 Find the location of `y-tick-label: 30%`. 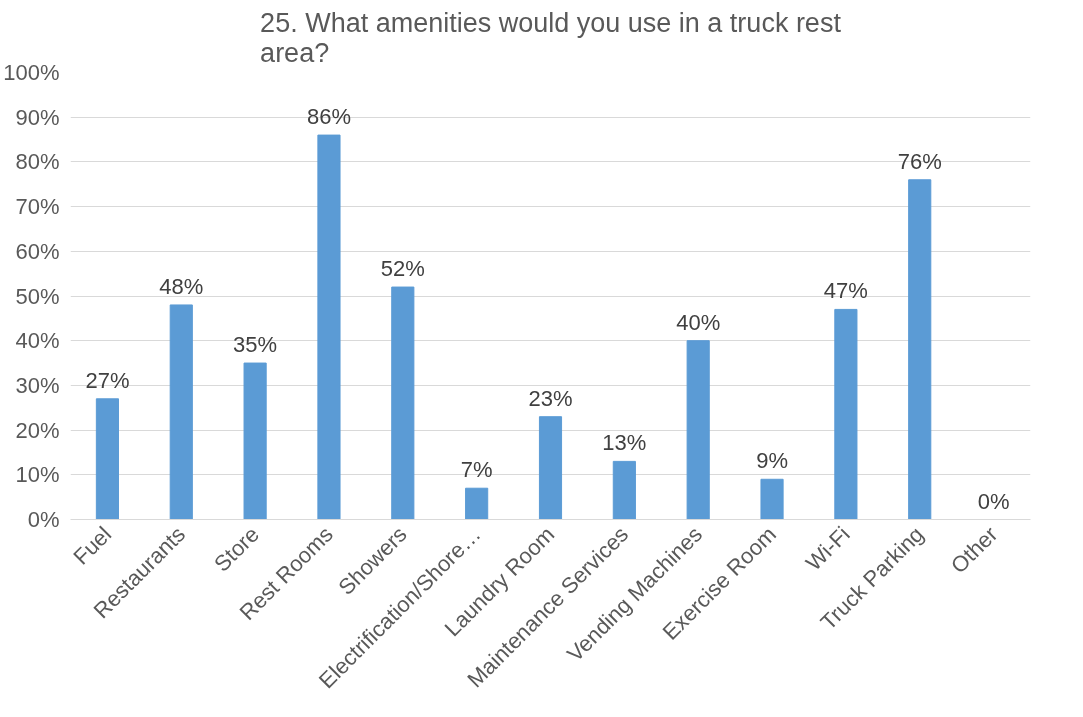

y-tick-label: 30% is located at coordinates (37, 385).